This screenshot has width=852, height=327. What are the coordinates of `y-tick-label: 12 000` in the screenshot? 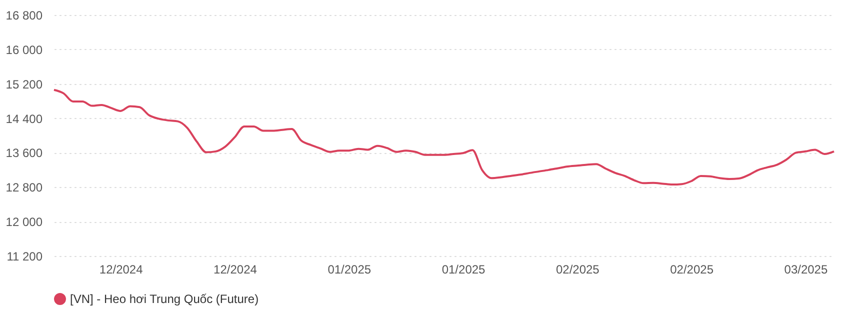 It's located at (24, 222).